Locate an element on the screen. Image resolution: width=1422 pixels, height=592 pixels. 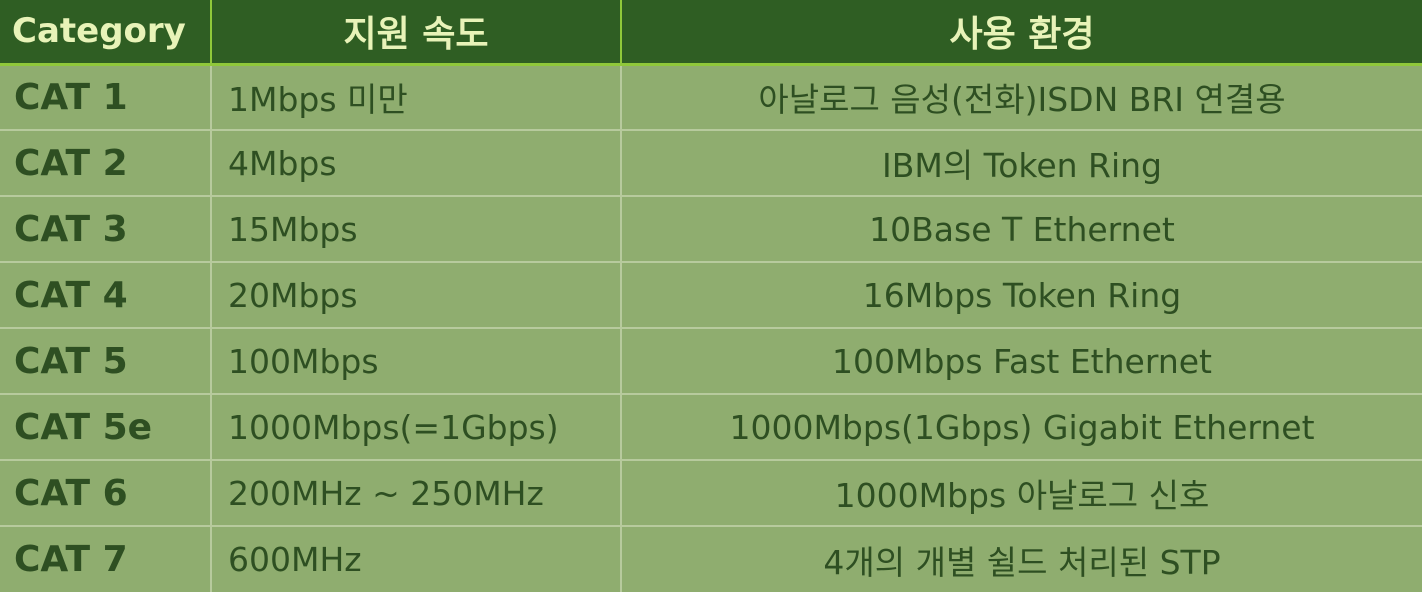
speed-cell: 600MHz is located at coordinates (416, 558).